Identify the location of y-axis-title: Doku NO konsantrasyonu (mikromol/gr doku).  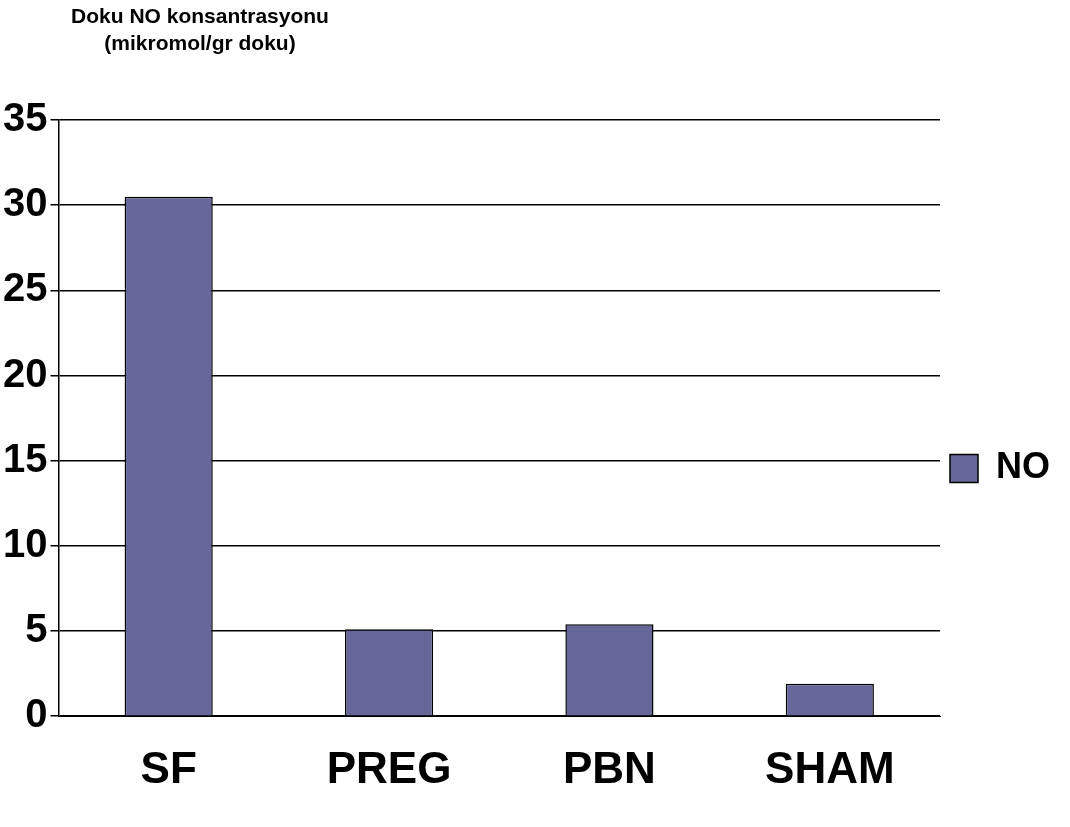
(200, 29).